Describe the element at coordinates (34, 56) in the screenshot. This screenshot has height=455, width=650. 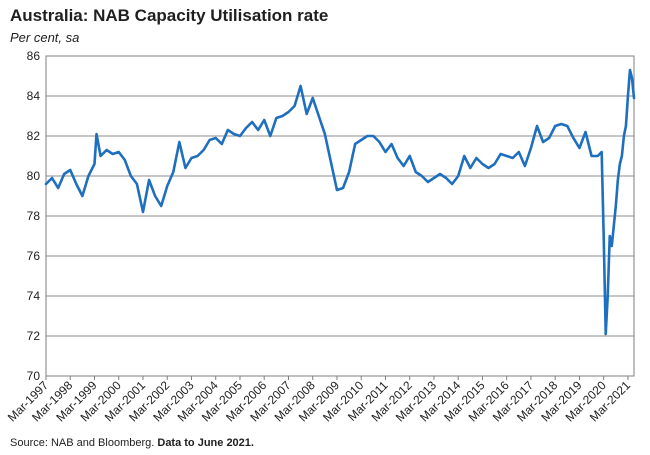
I see `y-tick-label: 86` at that location.